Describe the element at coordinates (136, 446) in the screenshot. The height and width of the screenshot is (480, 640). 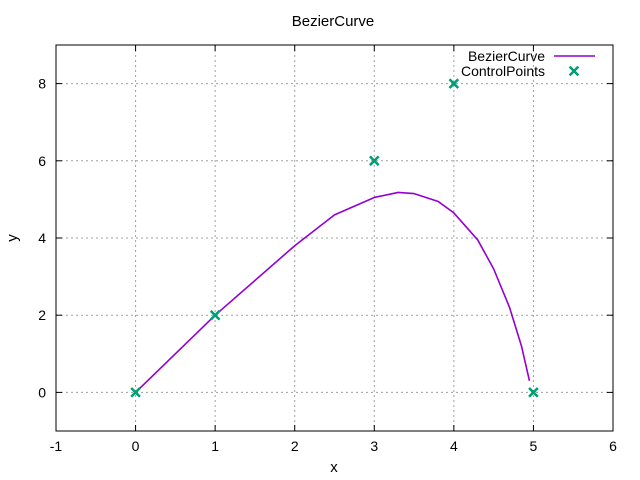
I see `x-tick-label: 0` at that location.